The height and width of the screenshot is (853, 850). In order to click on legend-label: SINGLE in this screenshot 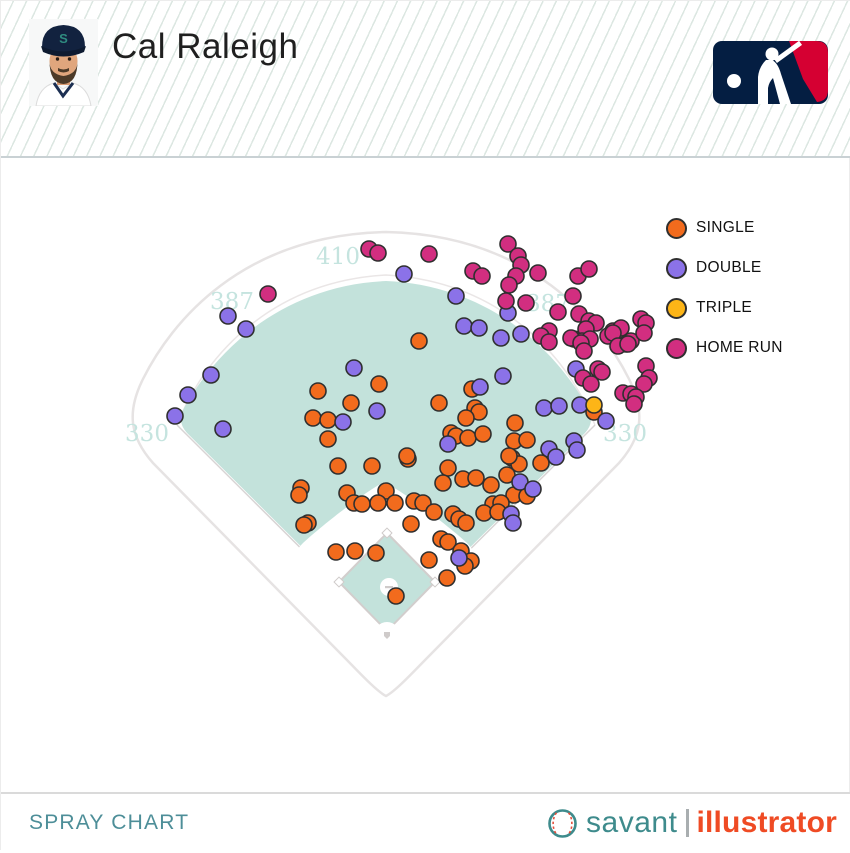, I will do `click(725, 227)`.